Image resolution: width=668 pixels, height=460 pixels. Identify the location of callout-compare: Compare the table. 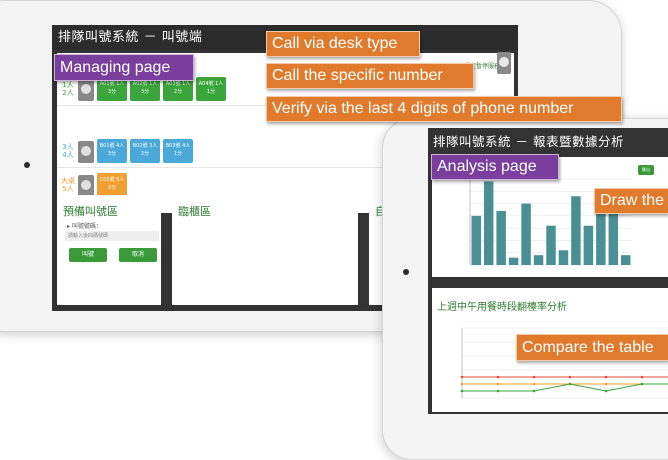
(592, 347).